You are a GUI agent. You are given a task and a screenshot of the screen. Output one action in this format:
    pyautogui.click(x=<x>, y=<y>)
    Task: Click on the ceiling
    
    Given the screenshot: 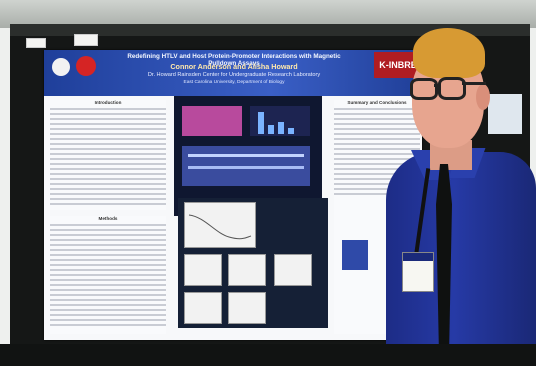 What is the action you would take?
    pyautogui.click(x=268, y=14)
    